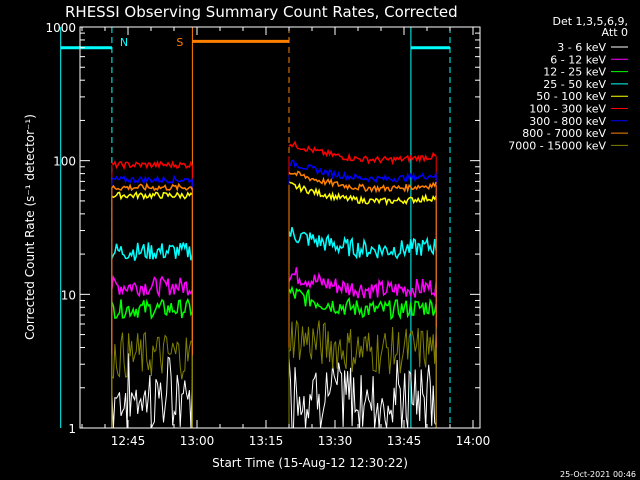 The height and width of the screenshot is (480, 640). What do you see at coordinates (473, 441) in the screenshot?
I see `x-tick-label-5: 14:00` at bounding box center [473, 441].